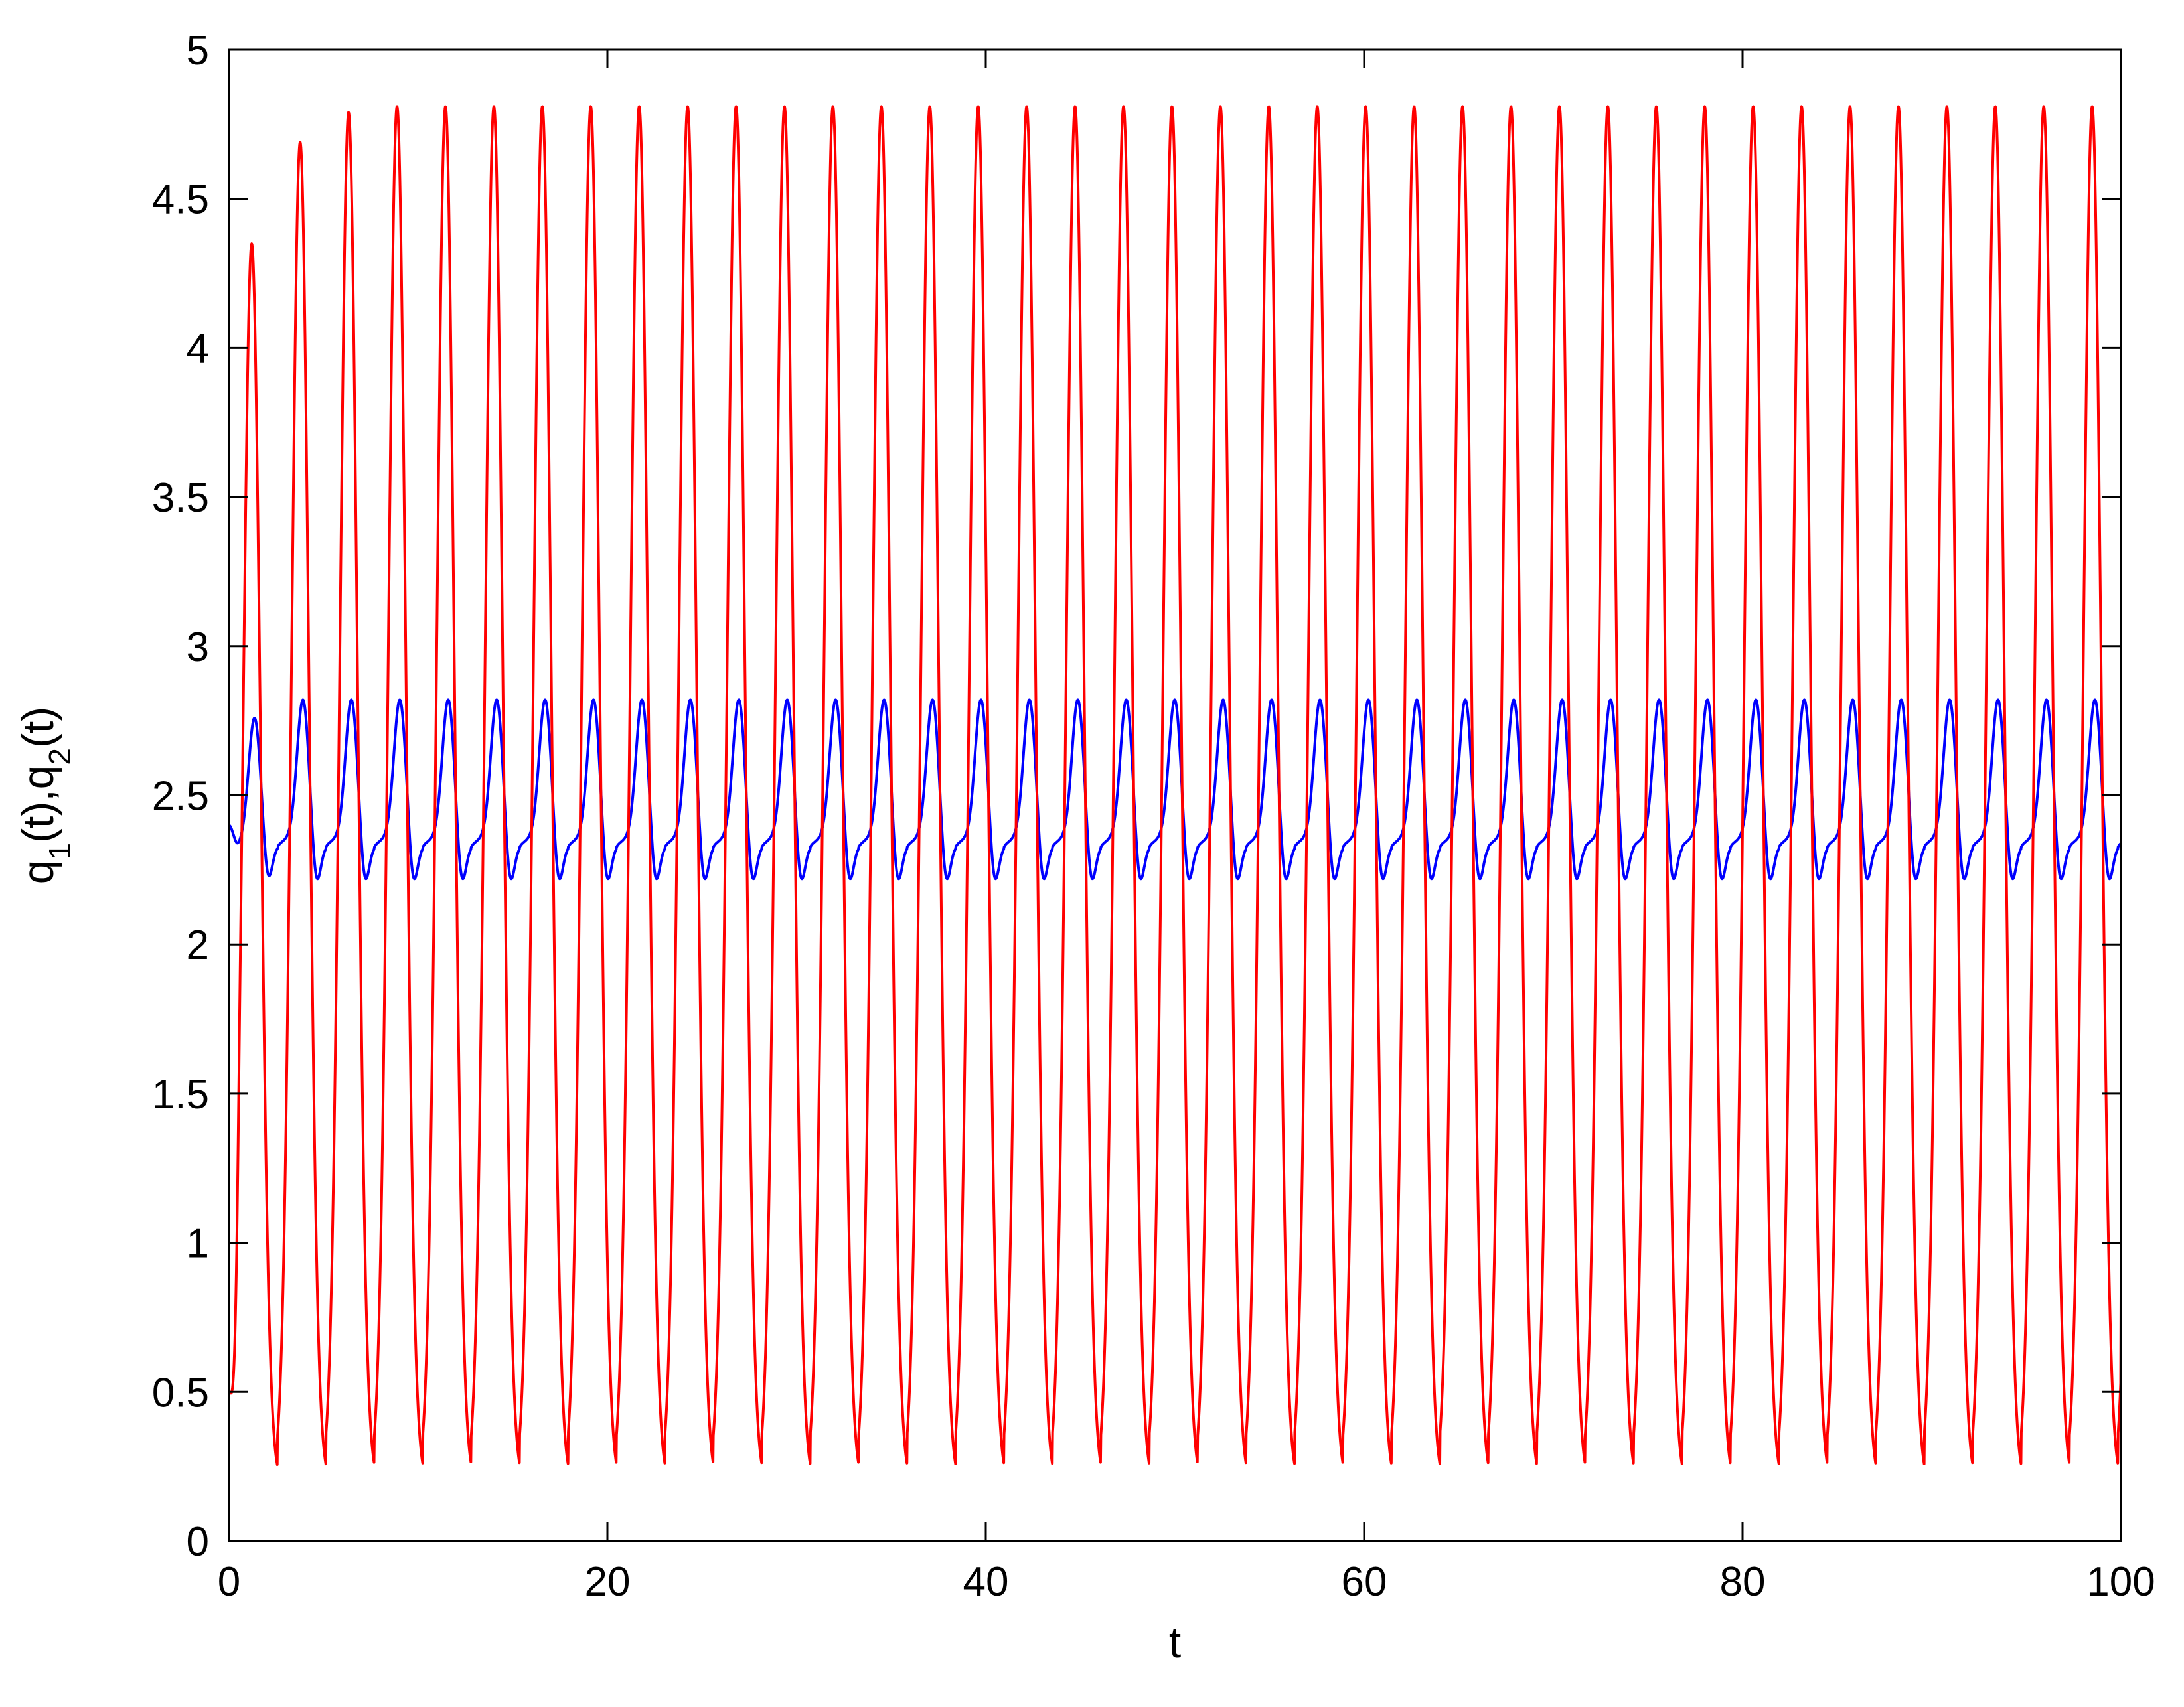 This screenshot has width=2184, height=1707. What do you see at coordinates (198, 1244) in the screenshot?
I see `y-tick-label: 1` at bounding box center [198, 1244].